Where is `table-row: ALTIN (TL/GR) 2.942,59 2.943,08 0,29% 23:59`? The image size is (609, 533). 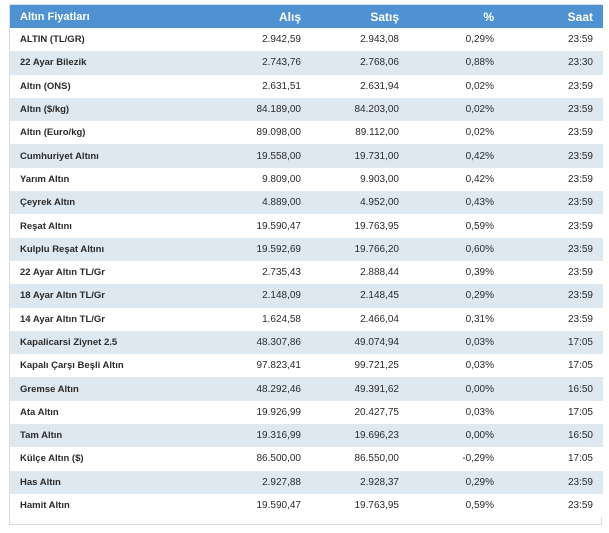 table-row: ALTIN (TL/GR) 2.942,59 2.943,08 0,29% 23:59 is located at coordinates (306, 40).